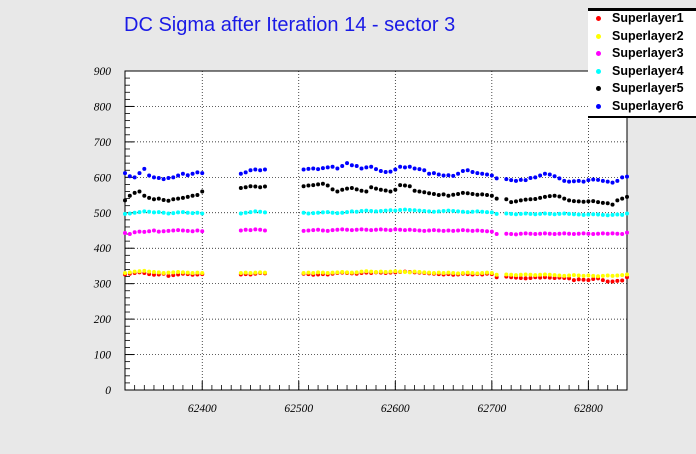 The width and height of the screenshot is (696, 454). Describe the element at coordinates (648, 70) in the screenshot. I see `legend-label: Superlayer4` at that location.